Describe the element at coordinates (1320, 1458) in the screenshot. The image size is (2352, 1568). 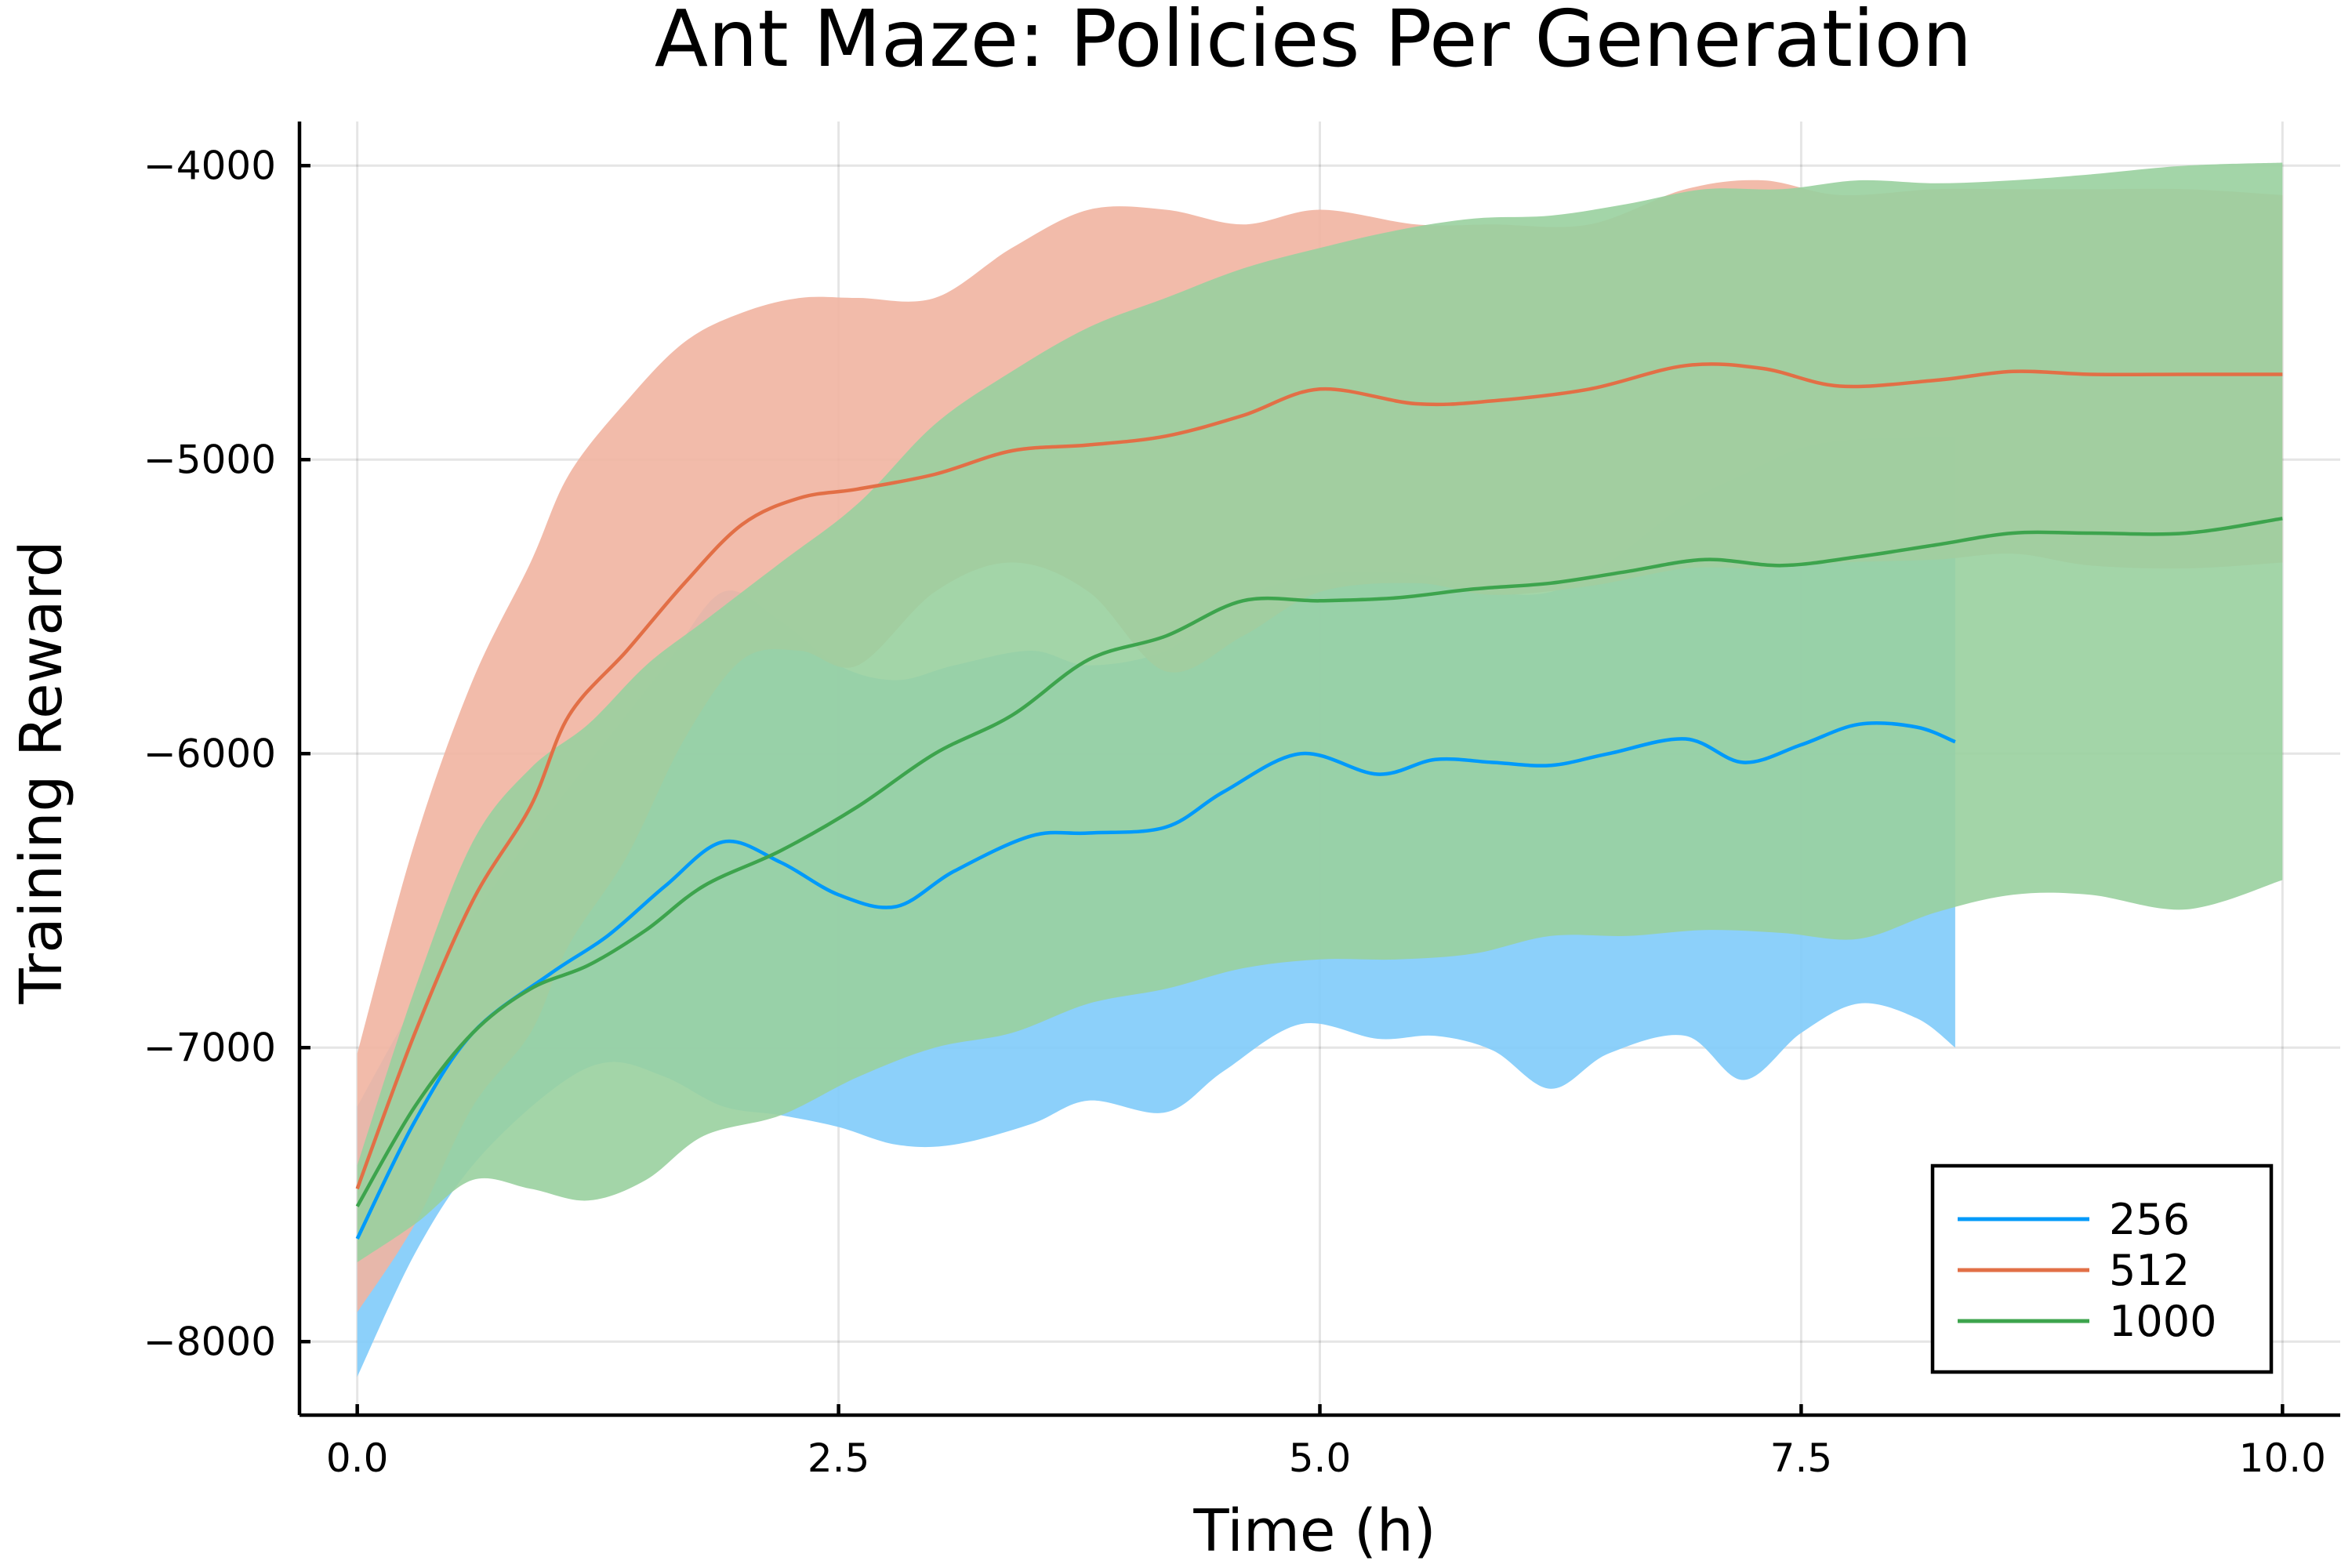
I see `x-tick-label-2: 5.0` at that location.